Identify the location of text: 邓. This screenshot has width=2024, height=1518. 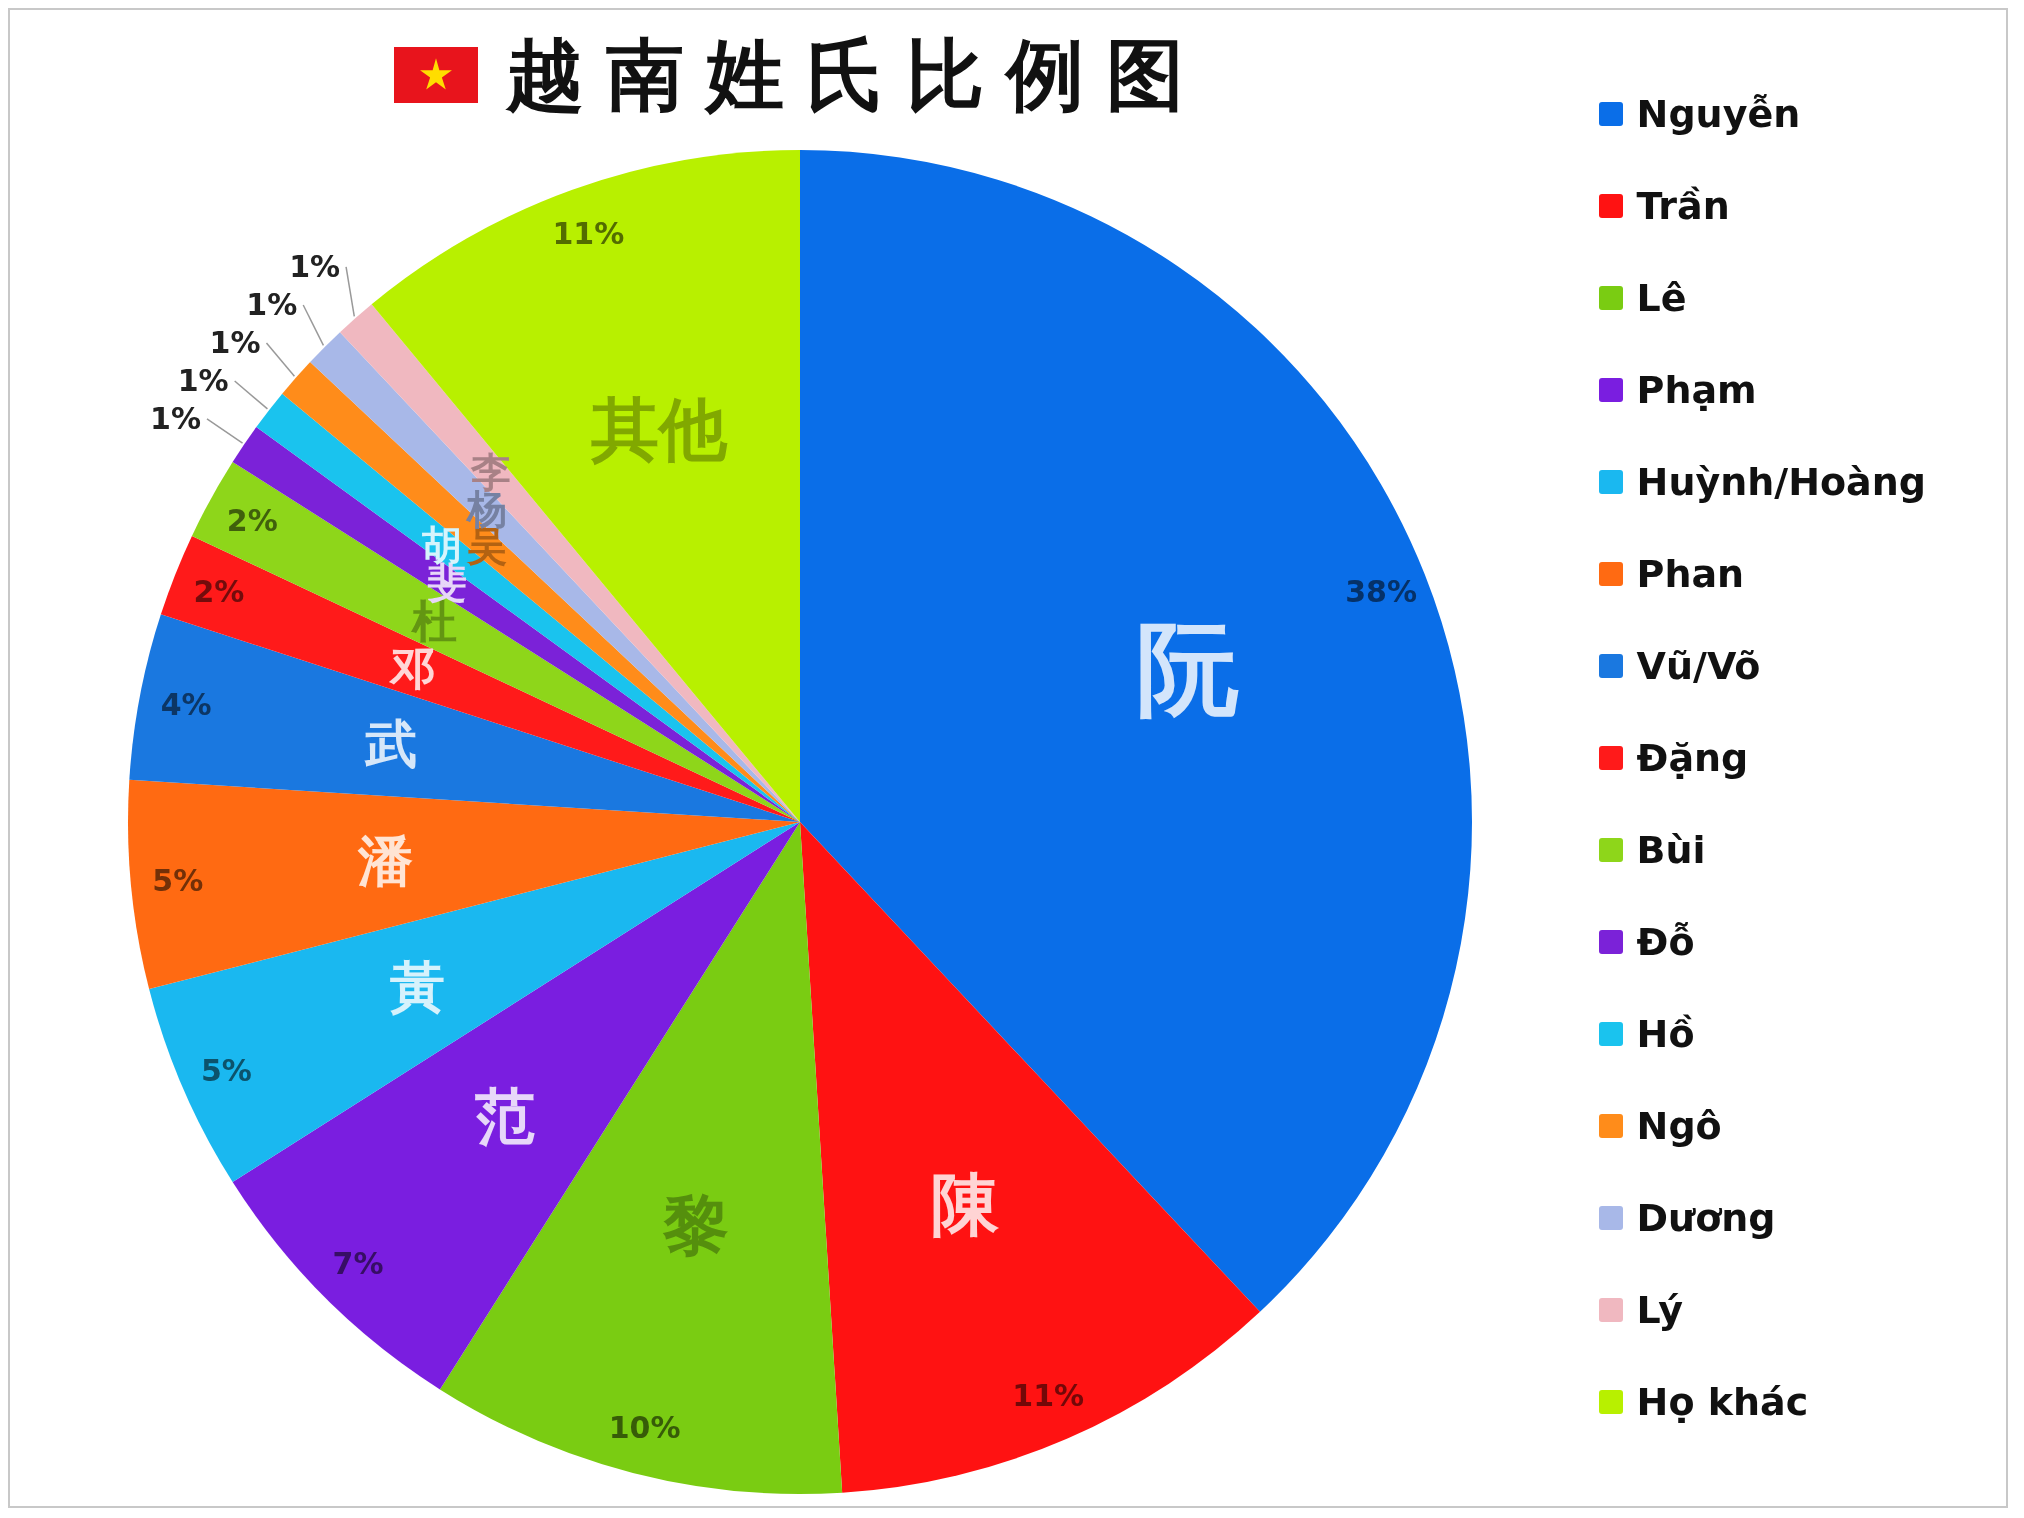
(413, 669).